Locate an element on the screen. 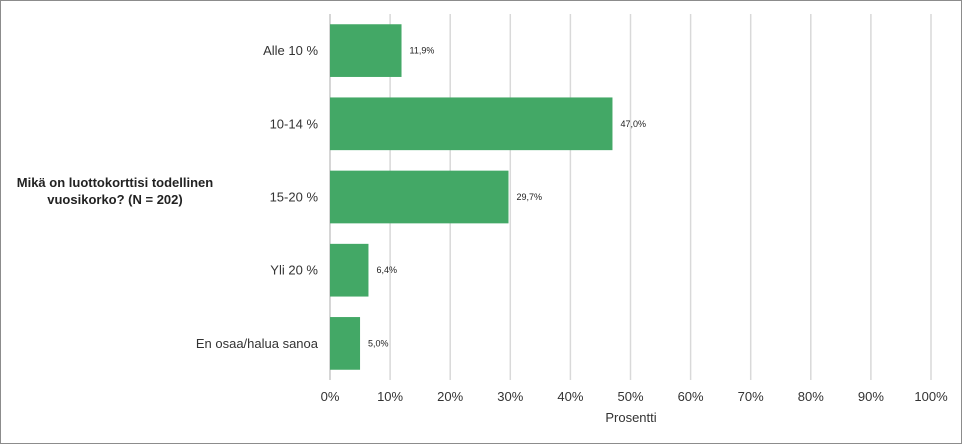 Image resolution: width=962 pixels, height=444 pixels. x-tick-label: 40% is located at coordinates (570, 396).